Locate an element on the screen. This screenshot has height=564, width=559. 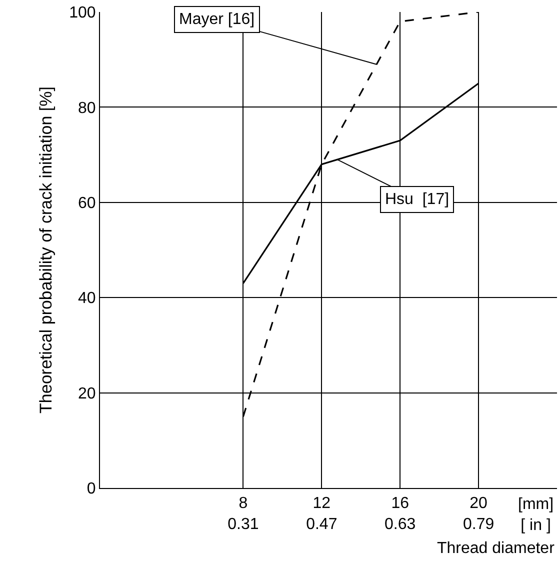
x-axis-title: Thread diameter is located at coordinates (496, 548).